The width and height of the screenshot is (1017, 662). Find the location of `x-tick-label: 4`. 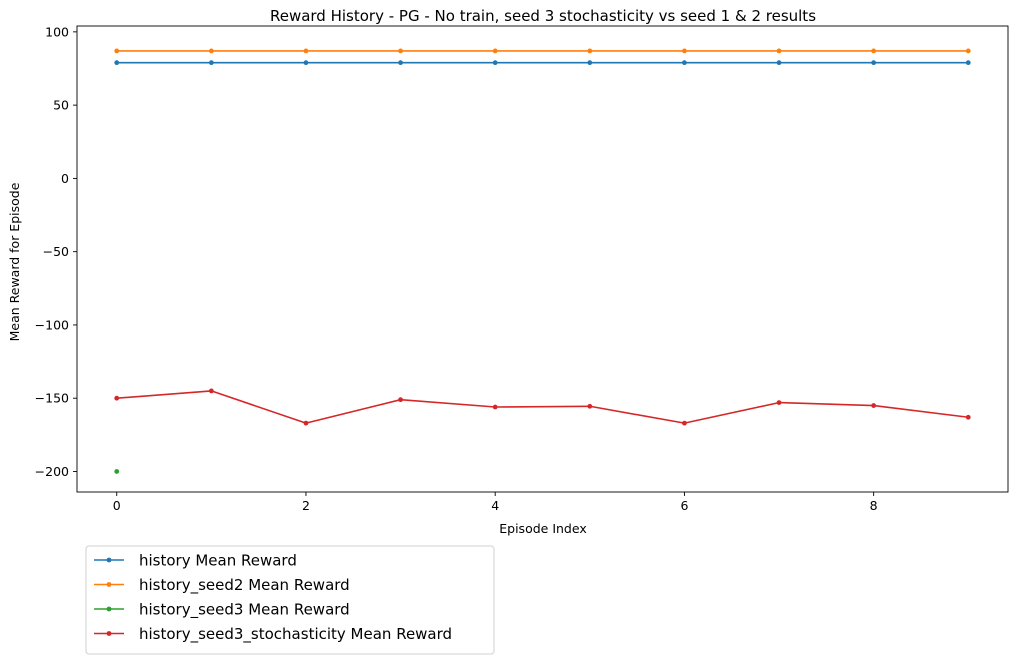

x-tick-label: 4 is located at coordinates (495, 505).